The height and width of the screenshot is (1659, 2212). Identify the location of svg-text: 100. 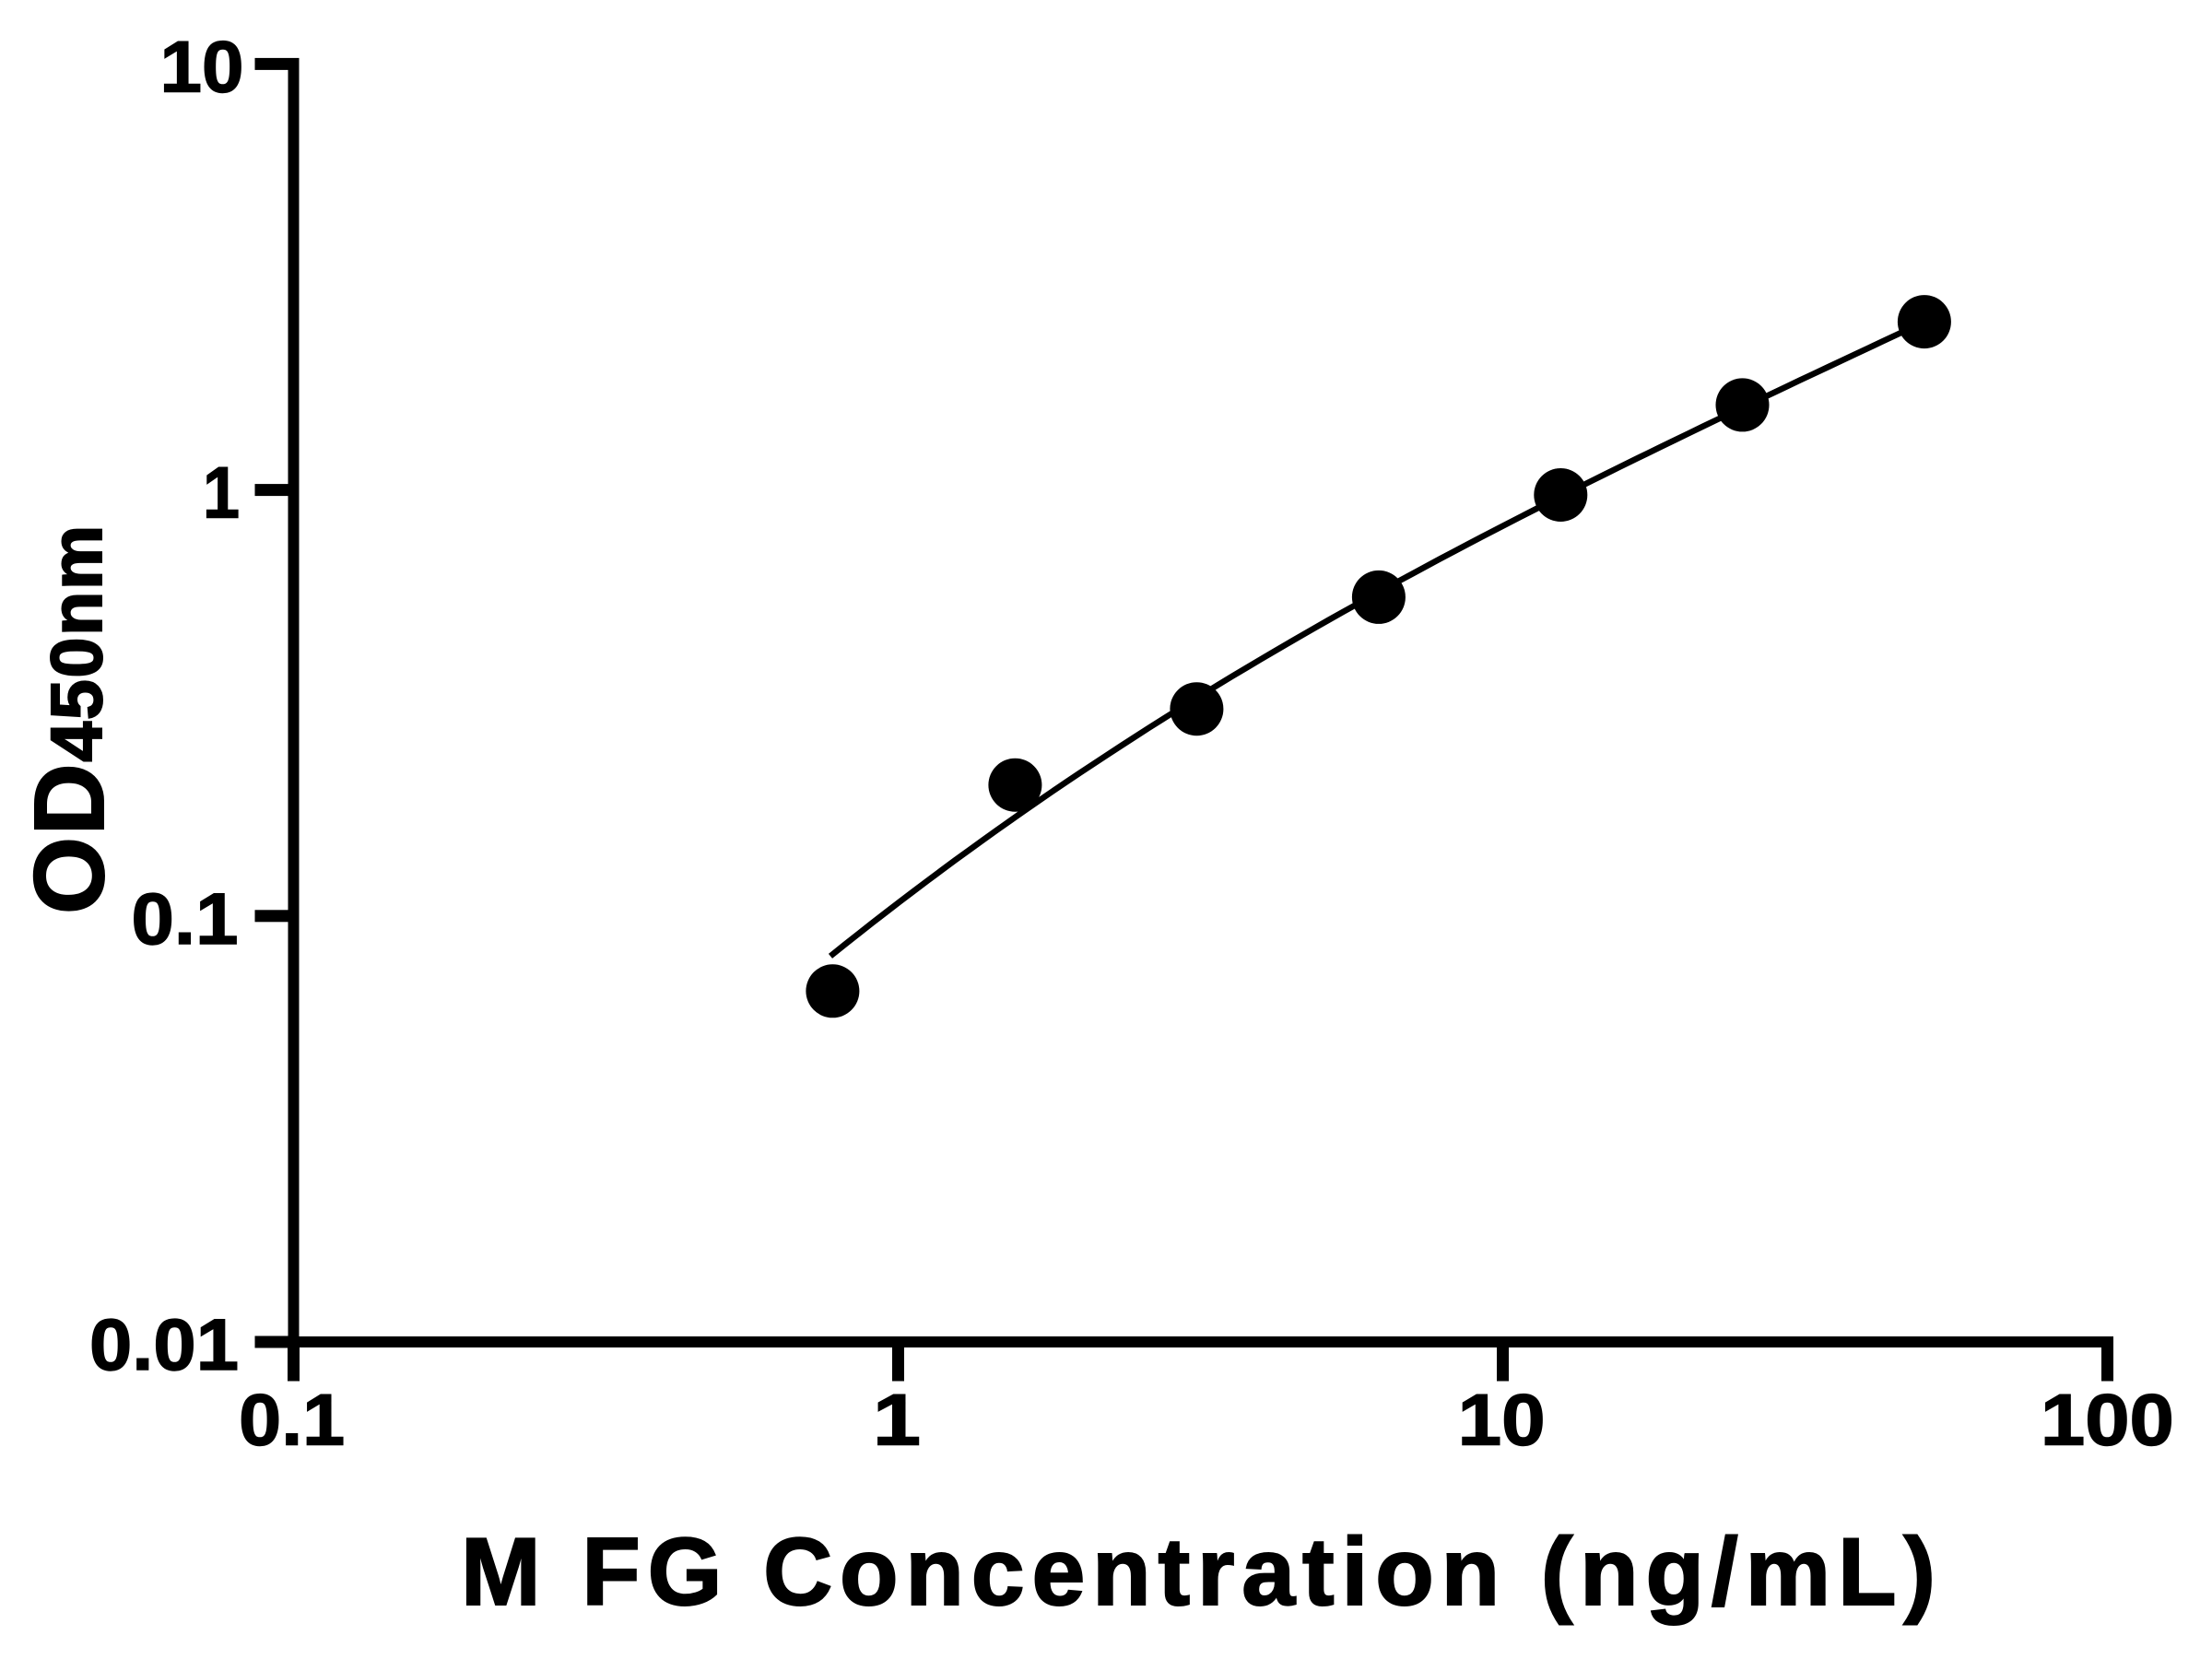
(2107, 1420).